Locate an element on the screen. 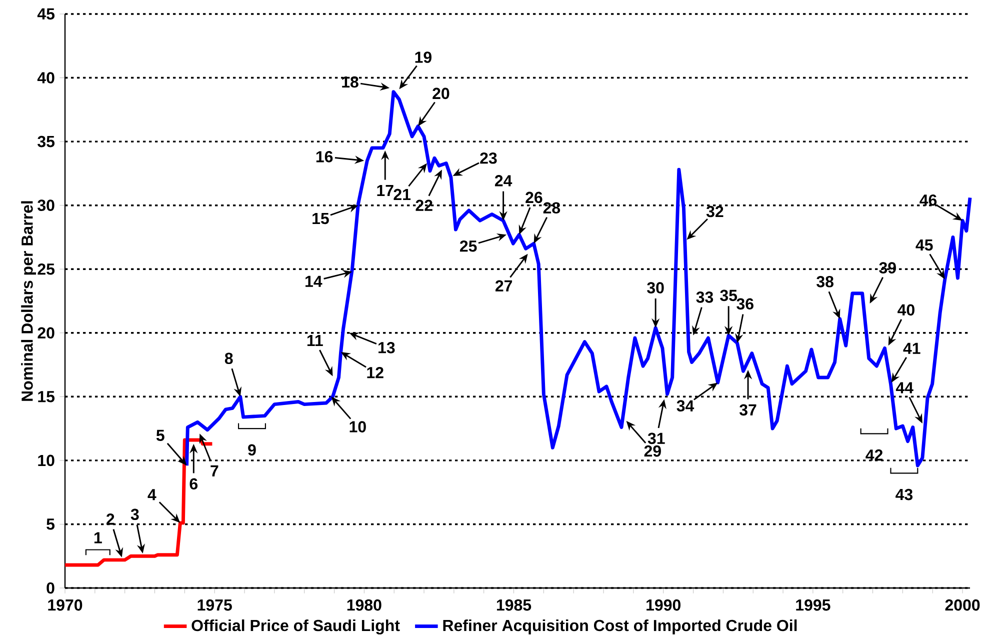 The width and height of the screenshot is (992, 643). annotation: 20 is located at coordinates (441, 94).